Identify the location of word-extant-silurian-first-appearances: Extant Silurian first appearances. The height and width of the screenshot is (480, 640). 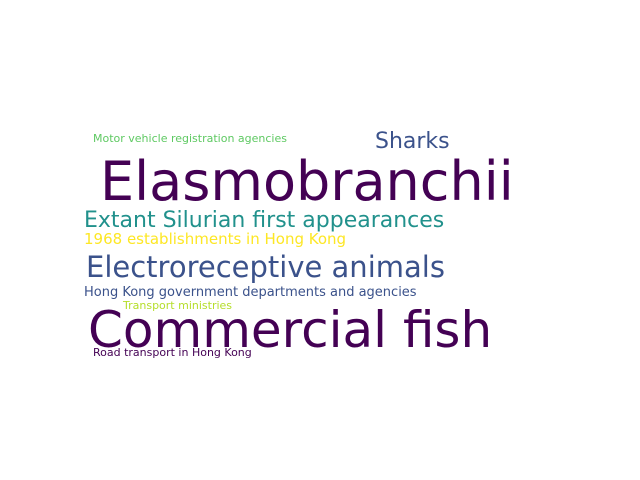
(264, 220).